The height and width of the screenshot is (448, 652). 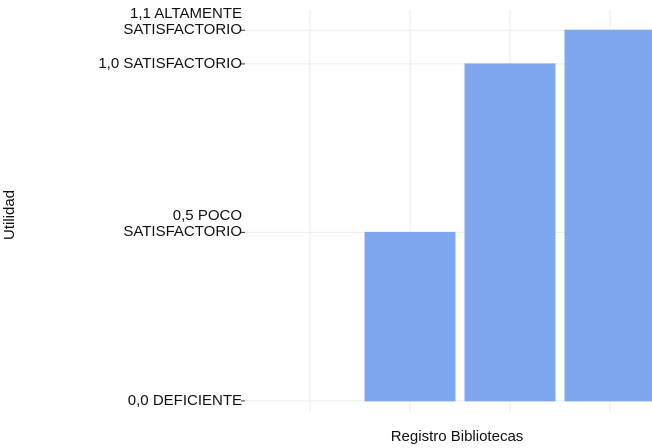 I want to click on y-tick-label: 0,5 POCO SATISFACTORIO, so click(x=182, y=224).